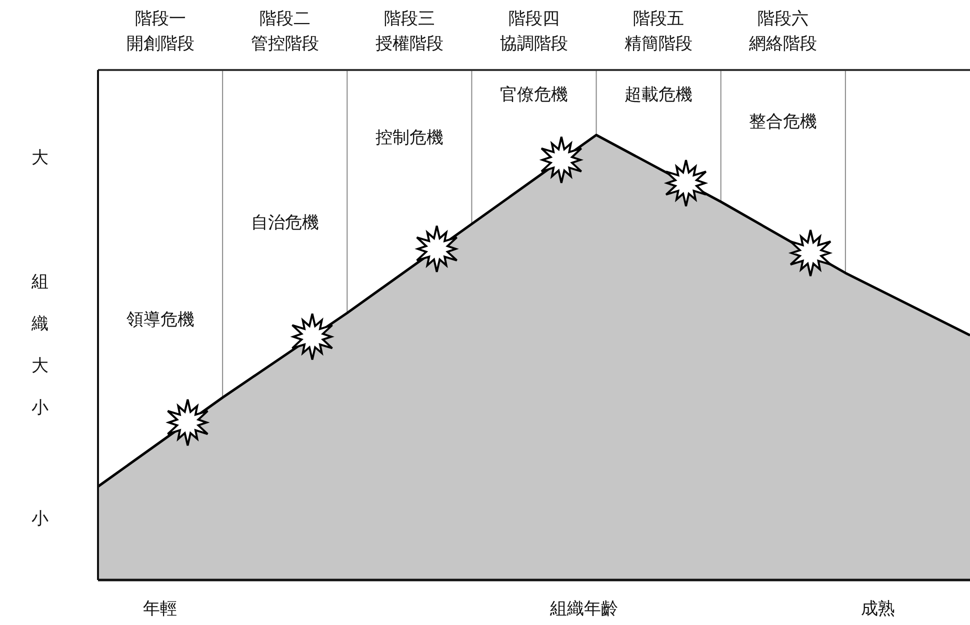 The width and height of the screenshot is (970, 625). Describe the element at coordinates (409, 43) in the screenshot. I see `text: 授權階段` at that location.